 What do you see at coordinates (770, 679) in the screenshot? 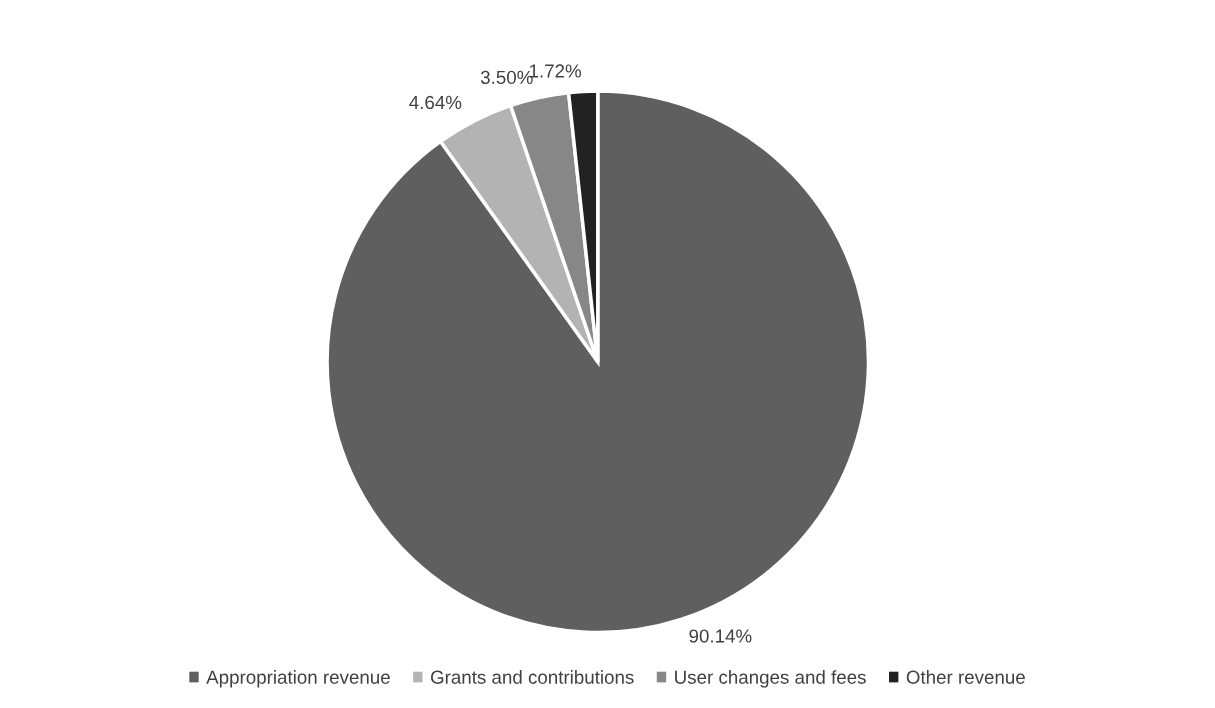
I see `legend-label: User changes and fees` at bounding box center [770, 679].